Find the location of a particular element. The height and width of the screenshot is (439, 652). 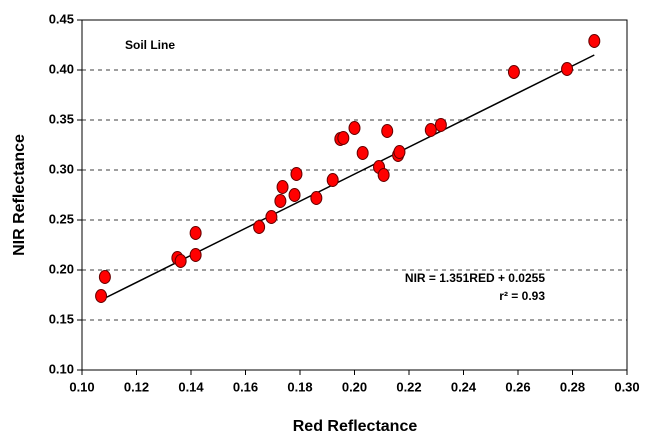

x-tick-label: 0.28 is located at coordinates (572, 386).